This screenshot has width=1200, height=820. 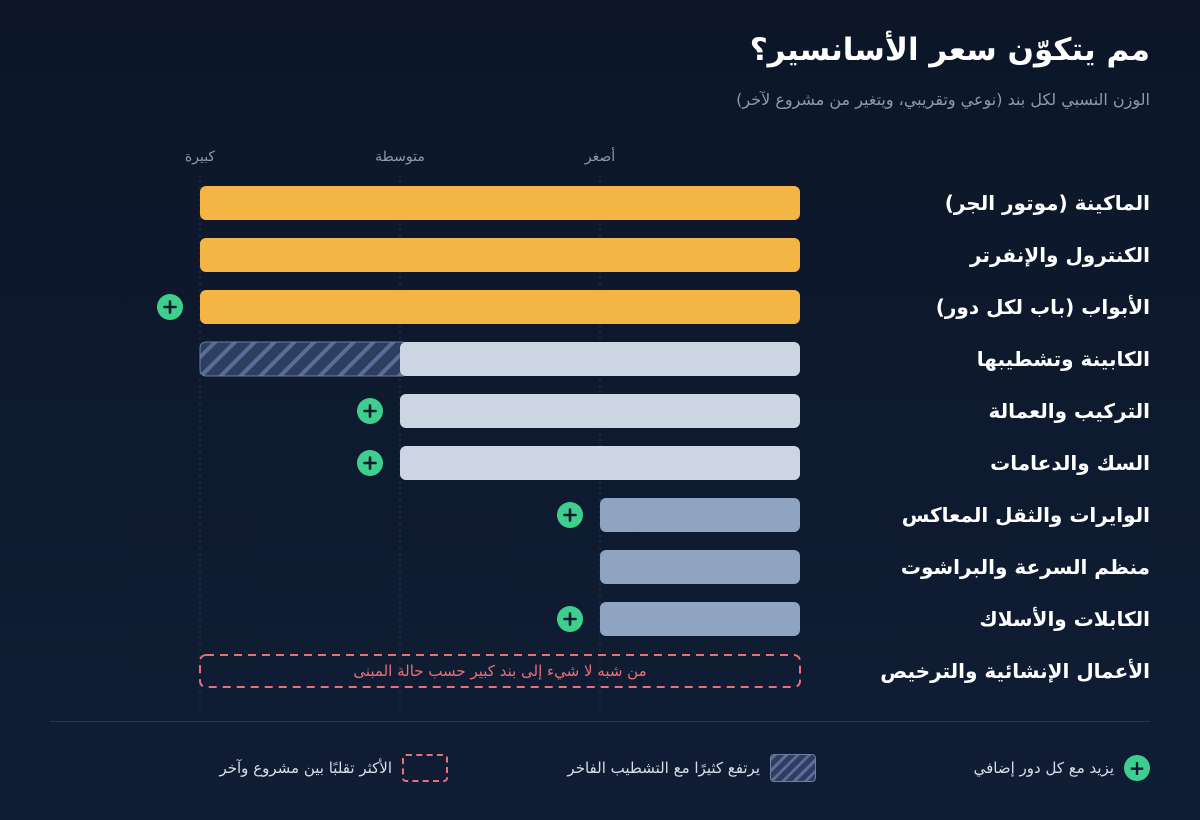 What do you see at coordinates (600, 721) in the screenshot?
I see `legend-divider` at bounding box center [600, 721].